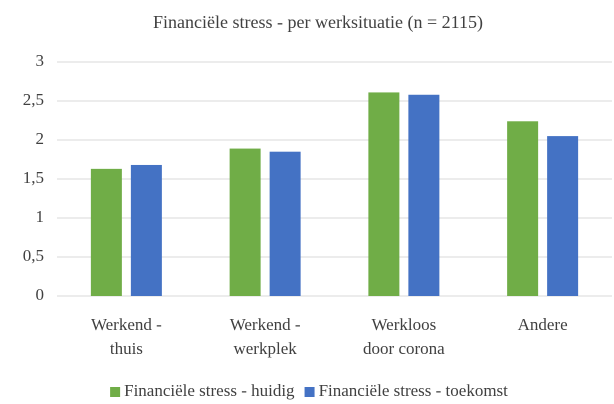  Describe the element at coordinates (126, 336) in the screenshot. I see `x-tick-label: Werkend - thuis` at that location.